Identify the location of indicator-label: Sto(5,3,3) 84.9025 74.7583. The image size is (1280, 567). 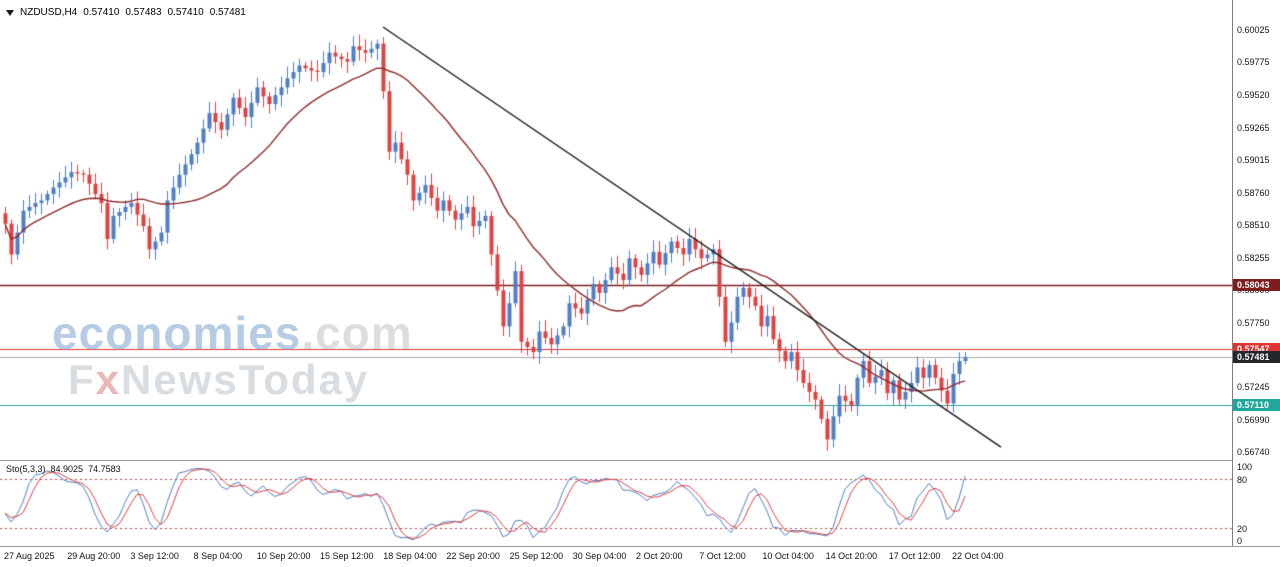
(66, 469).